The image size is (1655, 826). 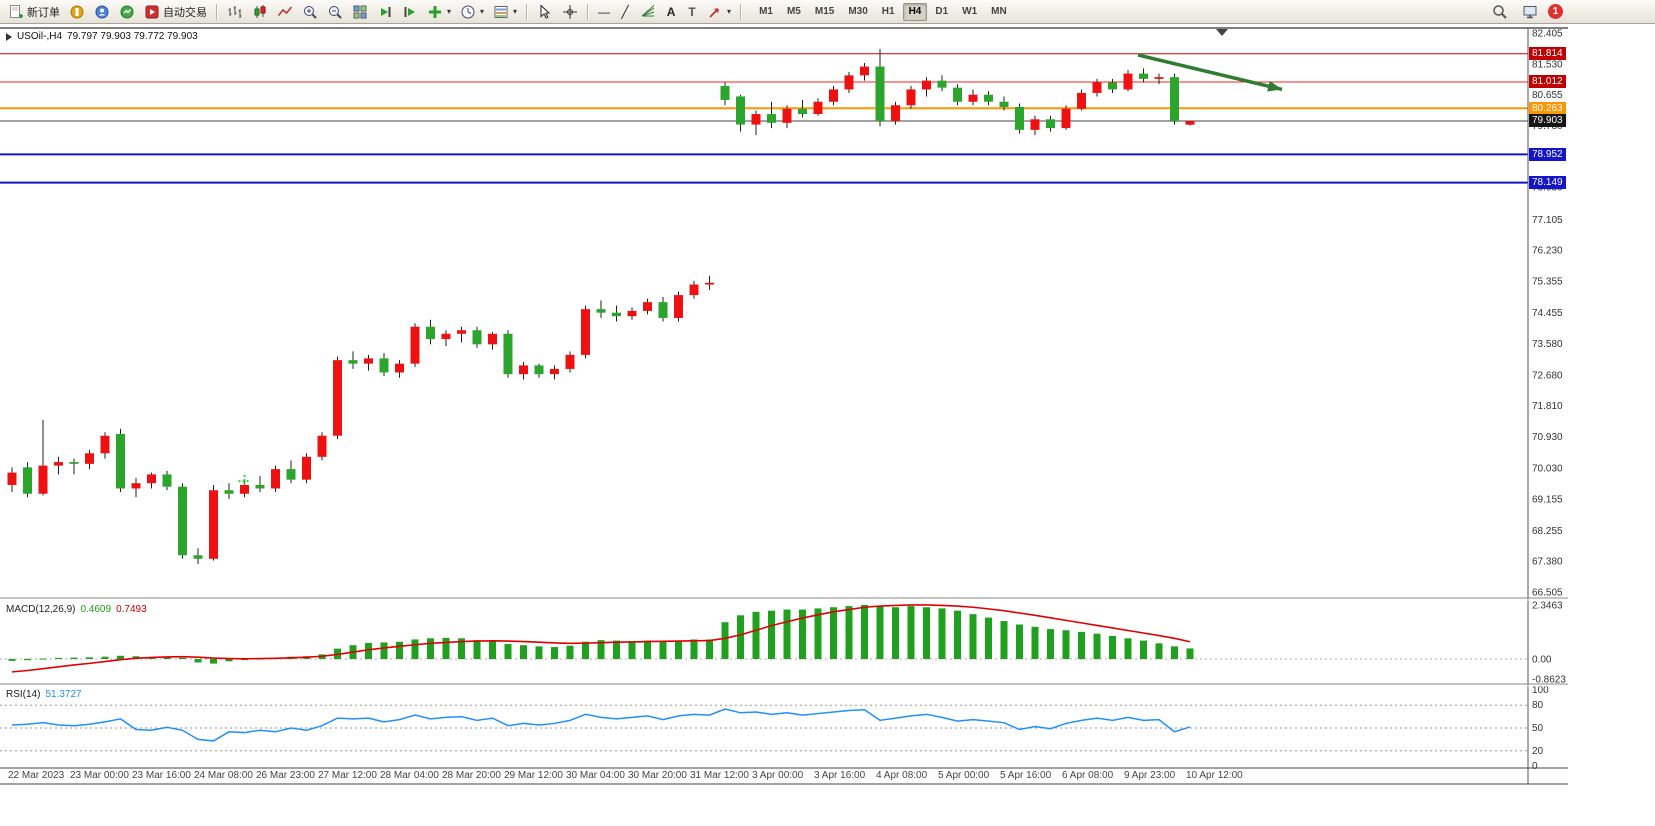 I want to click on zoom-out-icon, so click(x=335, y=12).